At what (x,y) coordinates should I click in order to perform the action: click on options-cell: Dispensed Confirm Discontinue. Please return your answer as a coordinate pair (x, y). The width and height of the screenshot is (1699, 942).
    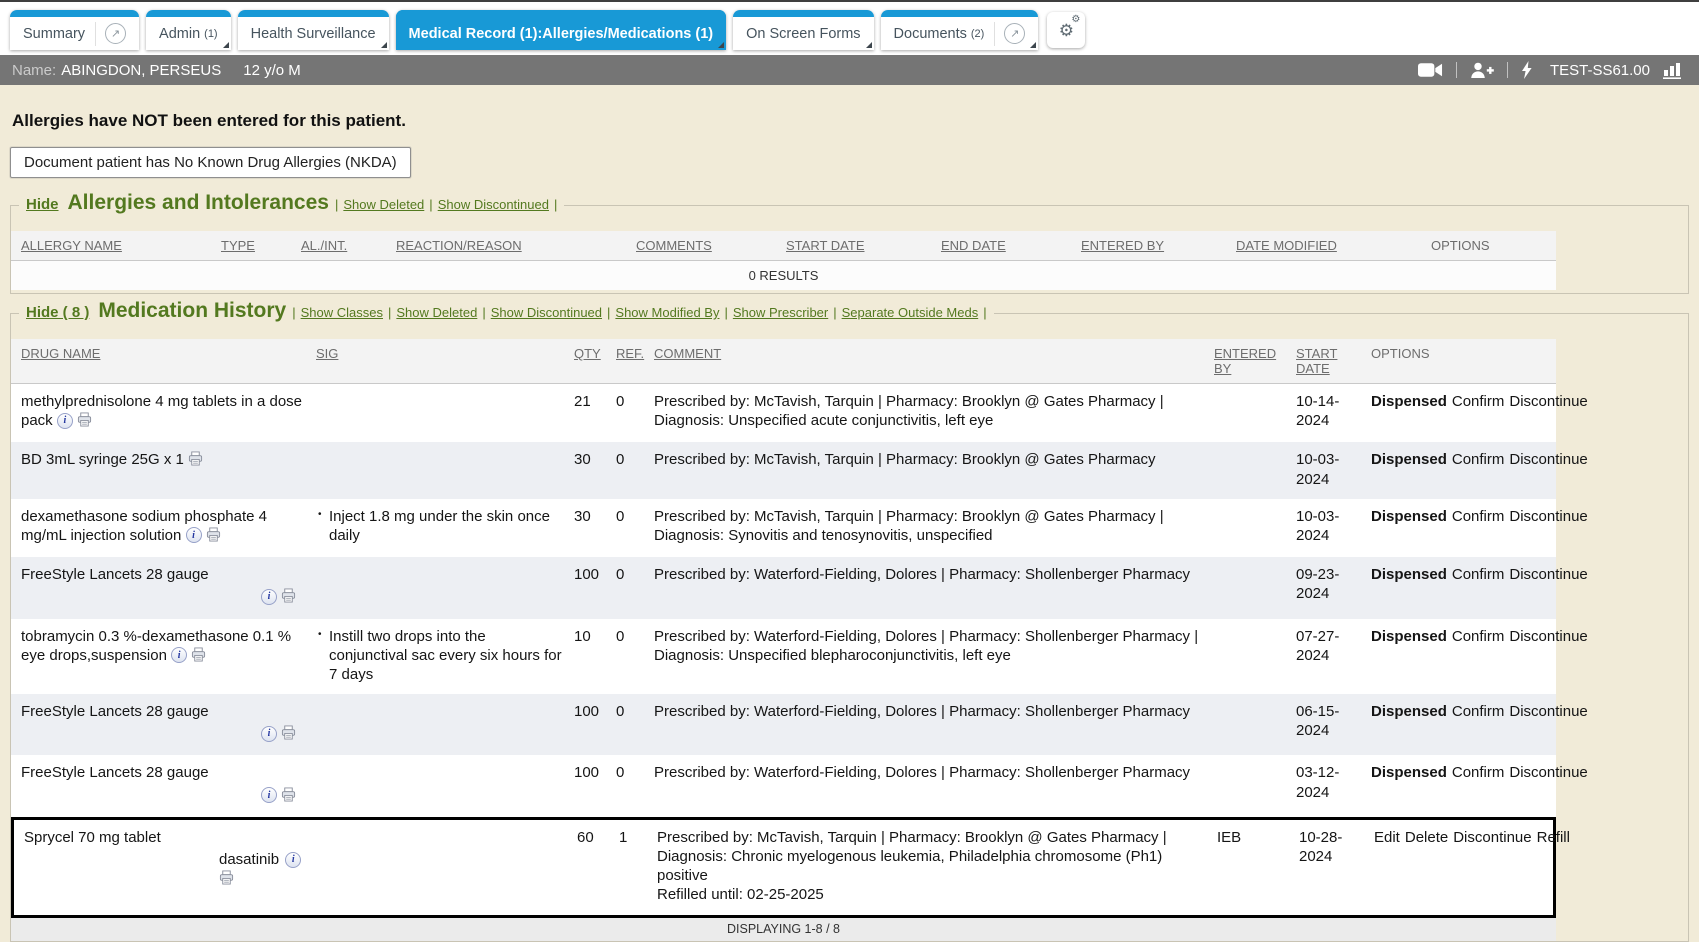
    Looking at the image, I should click on (1488, 723).